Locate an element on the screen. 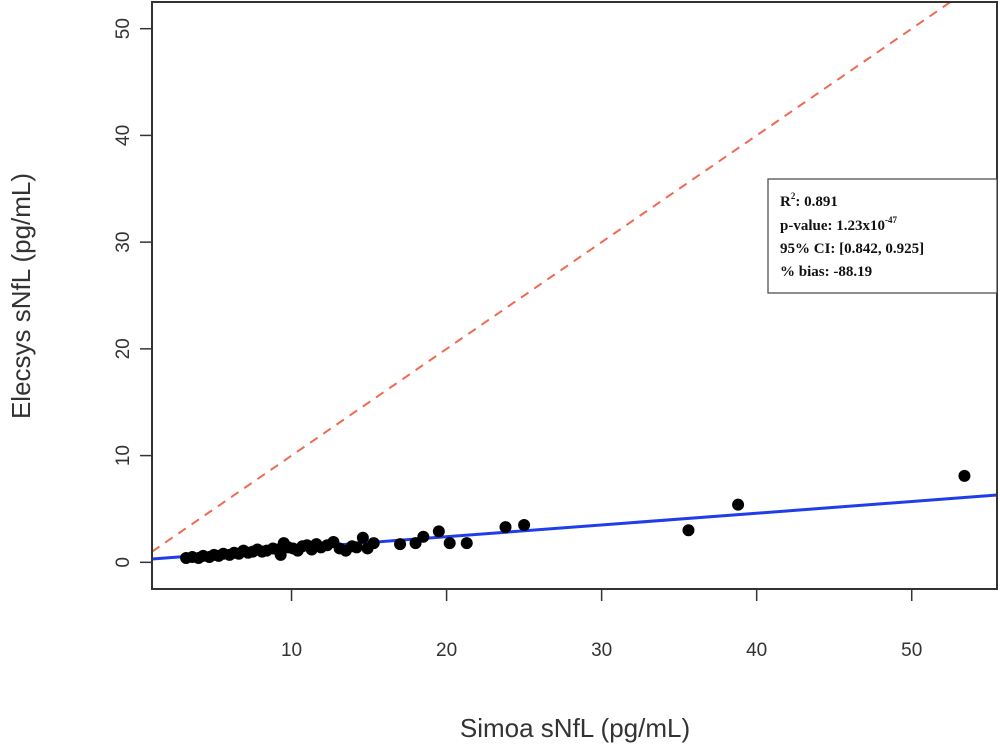 This screenshot has height=747, width=1000. x-tick-label: 30 is located at coordinates (601, 650).